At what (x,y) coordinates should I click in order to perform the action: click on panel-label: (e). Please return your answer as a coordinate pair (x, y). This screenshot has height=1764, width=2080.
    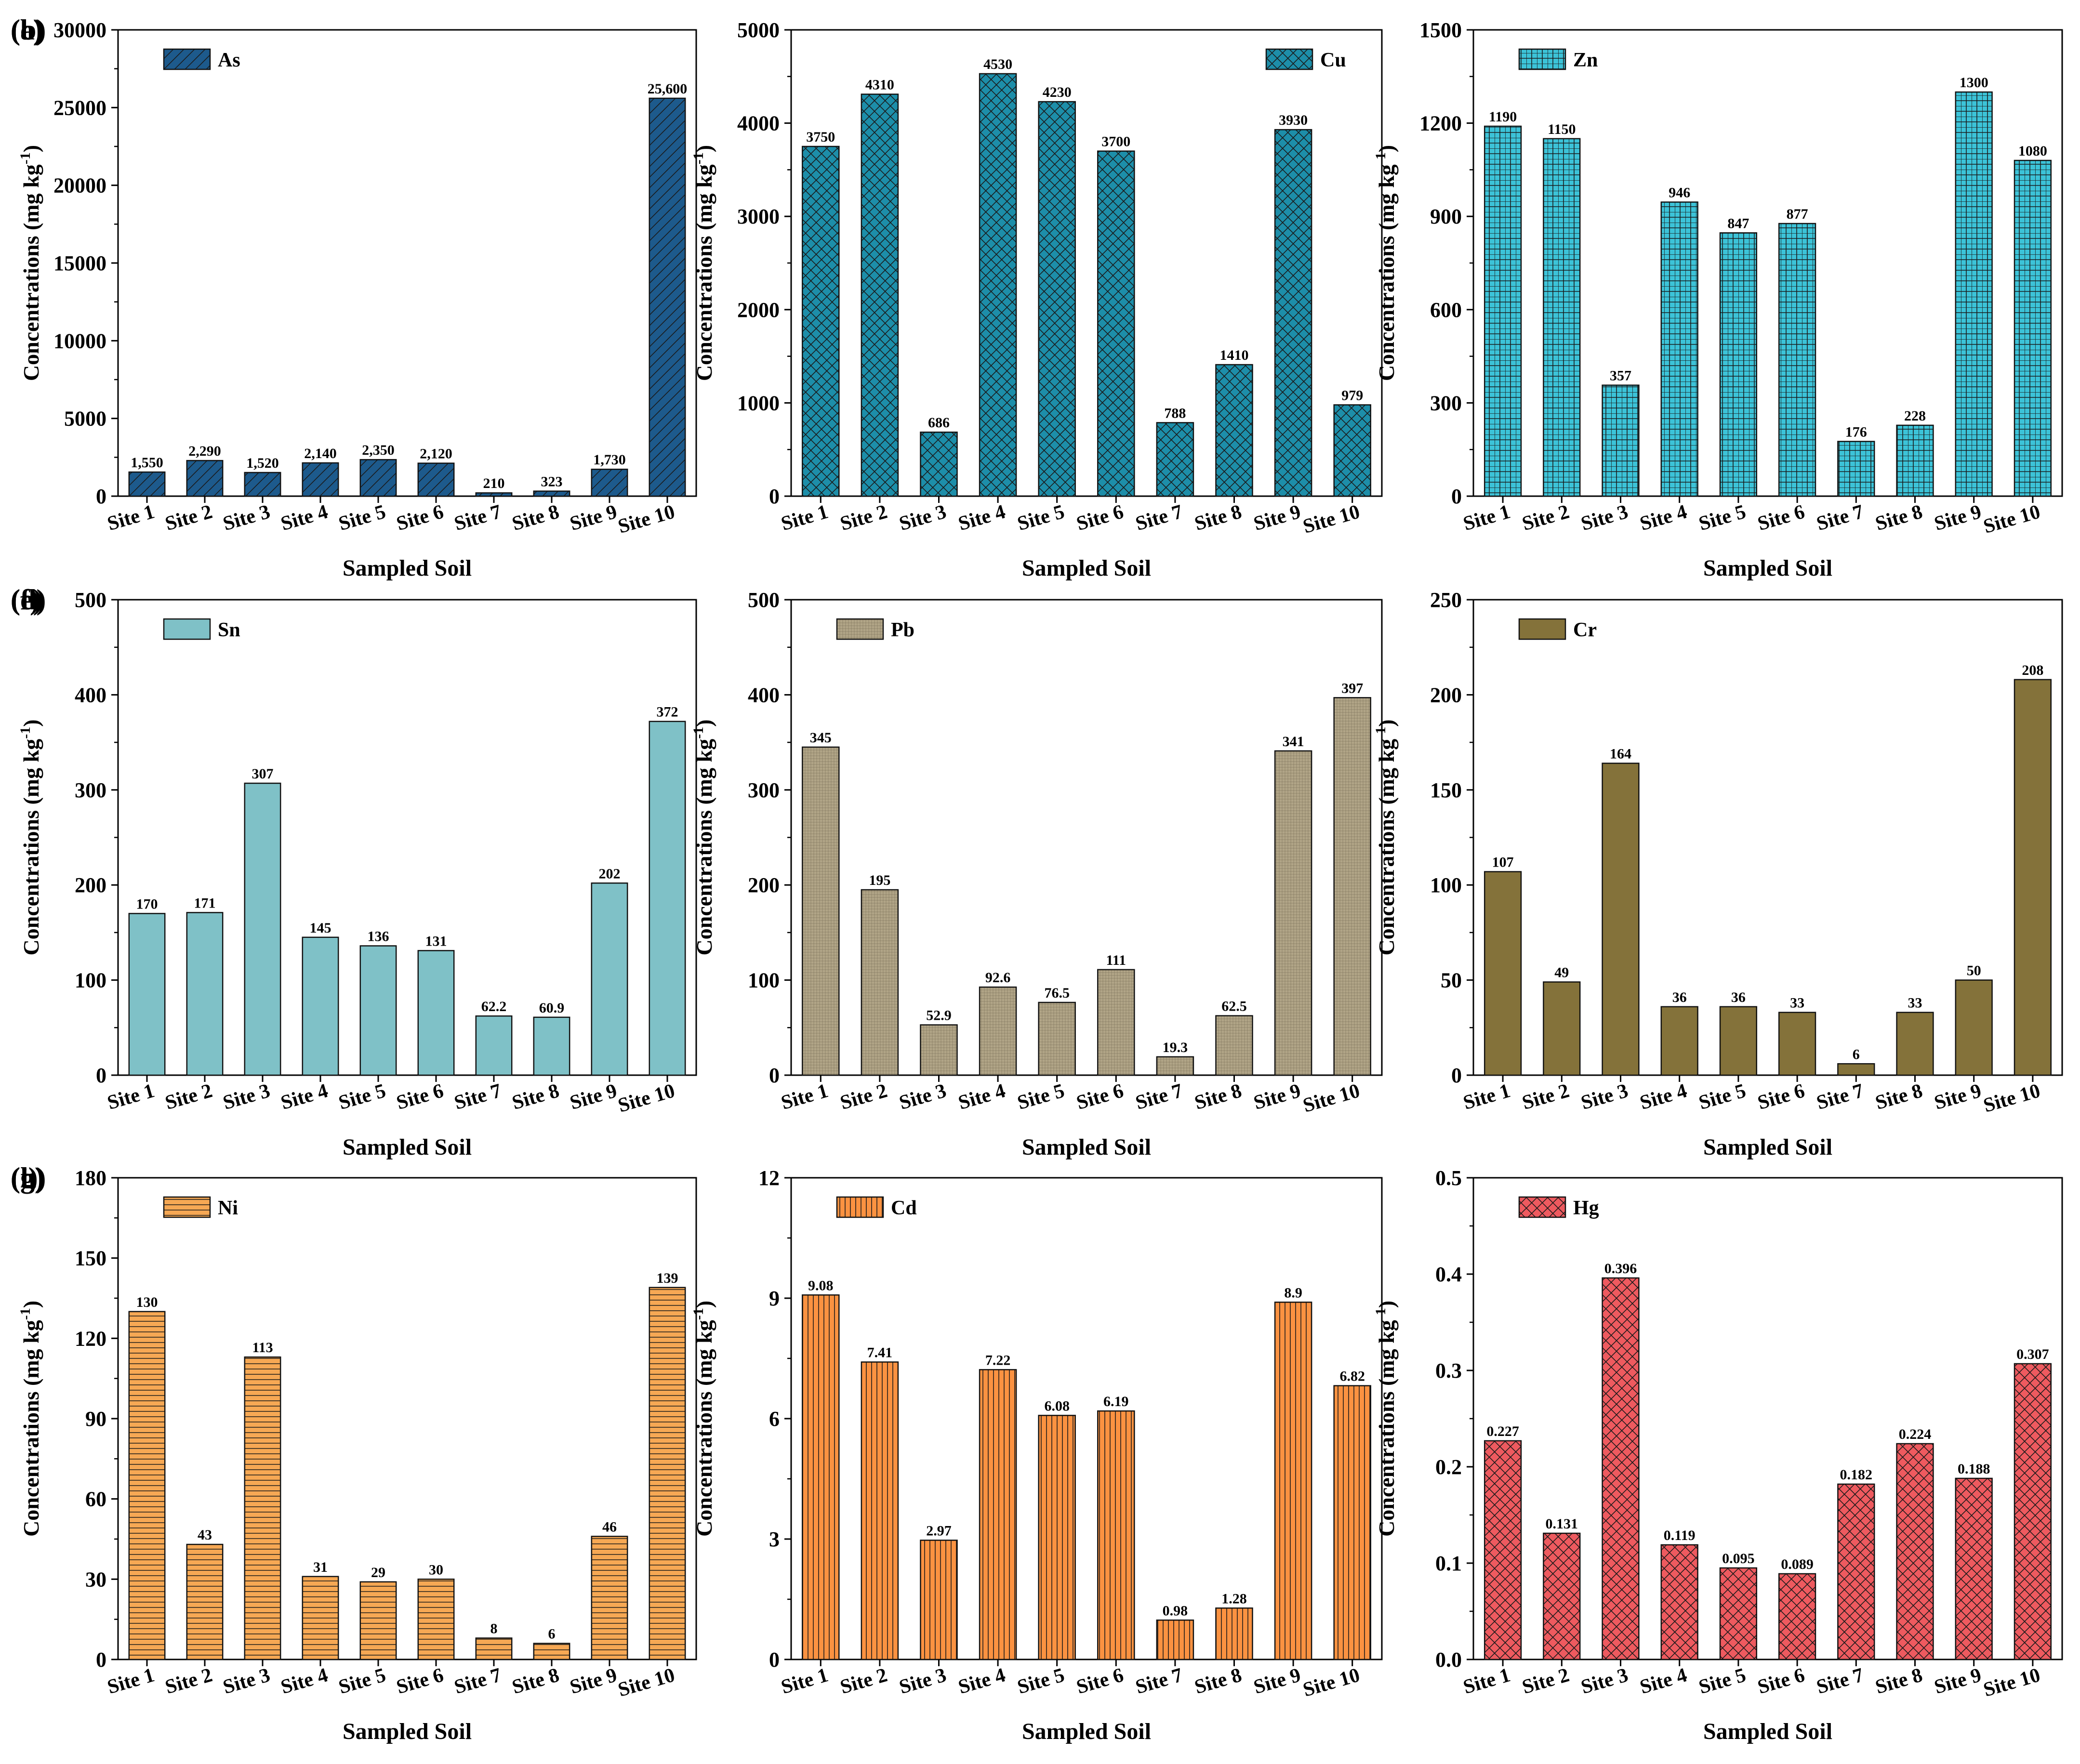
    Looking at the image, I should click on (27, 600).